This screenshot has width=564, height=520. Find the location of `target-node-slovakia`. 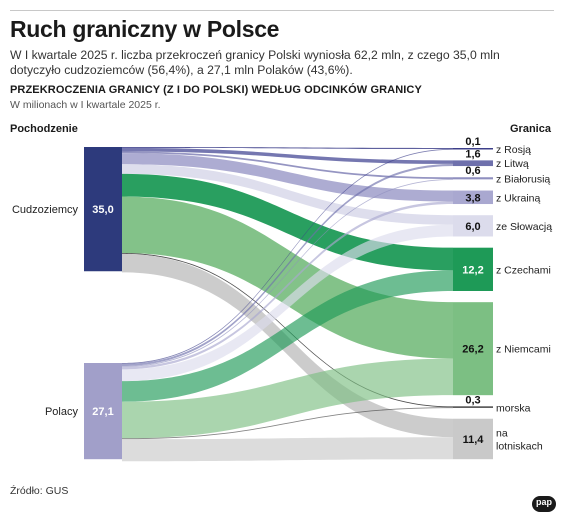

target-node-slovakia is located at coordinates (473, 226).